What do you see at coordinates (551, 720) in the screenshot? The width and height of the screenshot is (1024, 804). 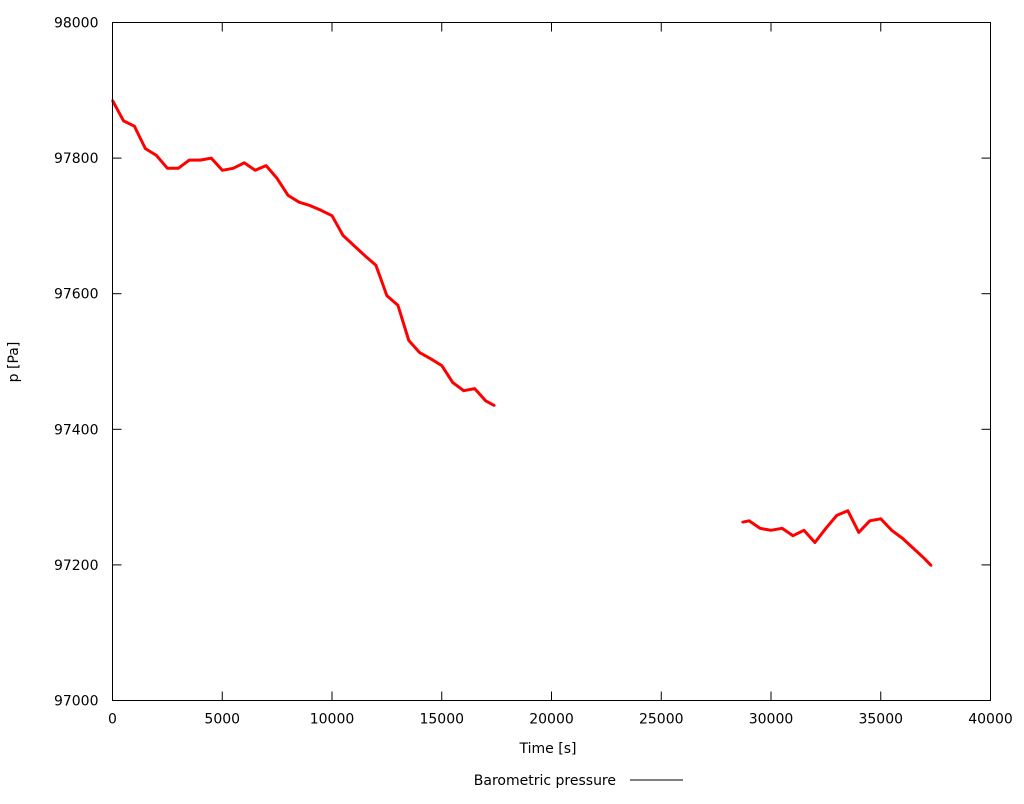 I see `x-tick-label: 20000` at bounding box center [551, 720].